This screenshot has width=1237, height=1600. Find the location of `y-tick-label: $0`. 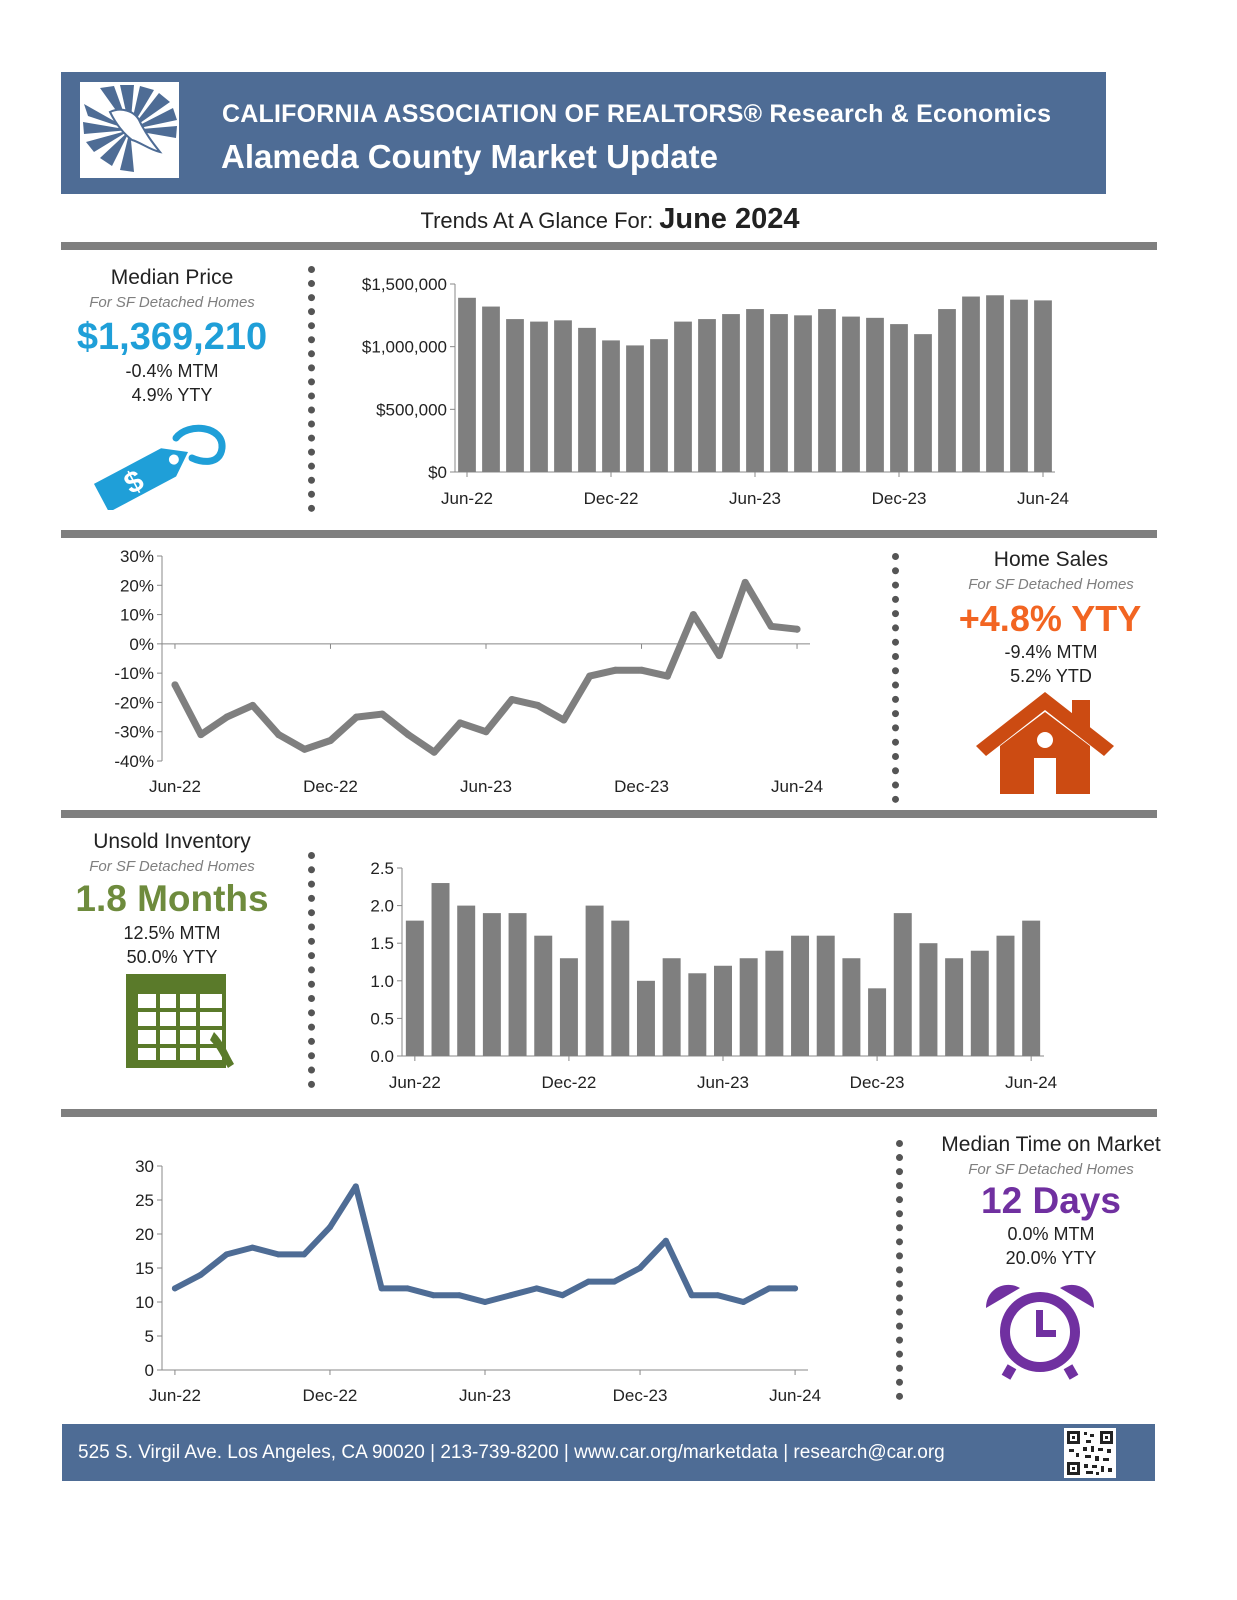

y-tick-label: $0 is located at coordinates (437, 472).